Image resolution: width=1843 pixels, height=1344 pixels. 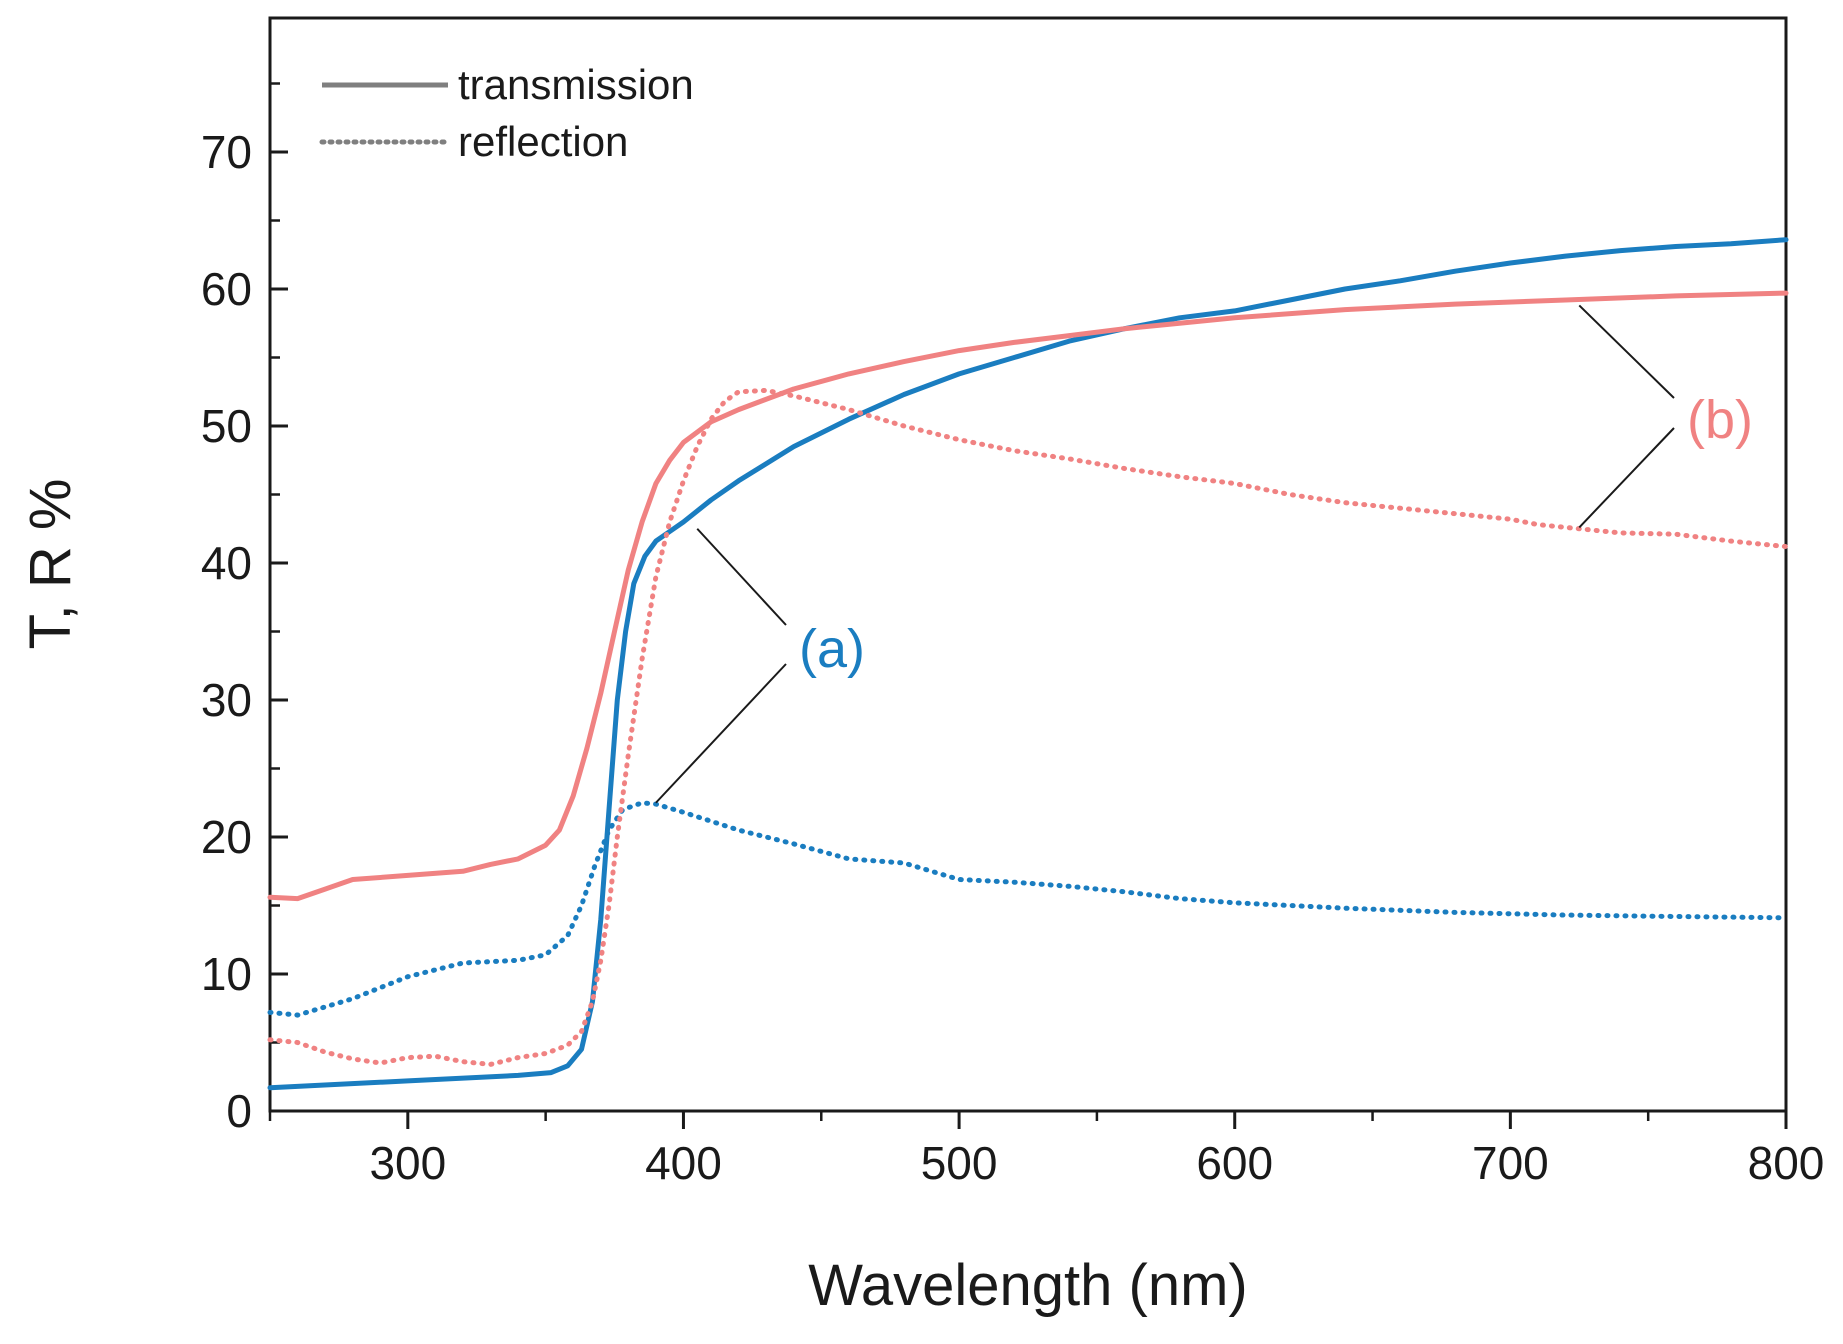 I want to click on x-axis-title: Wavelength (nm), so click(x=1027, y=1285).